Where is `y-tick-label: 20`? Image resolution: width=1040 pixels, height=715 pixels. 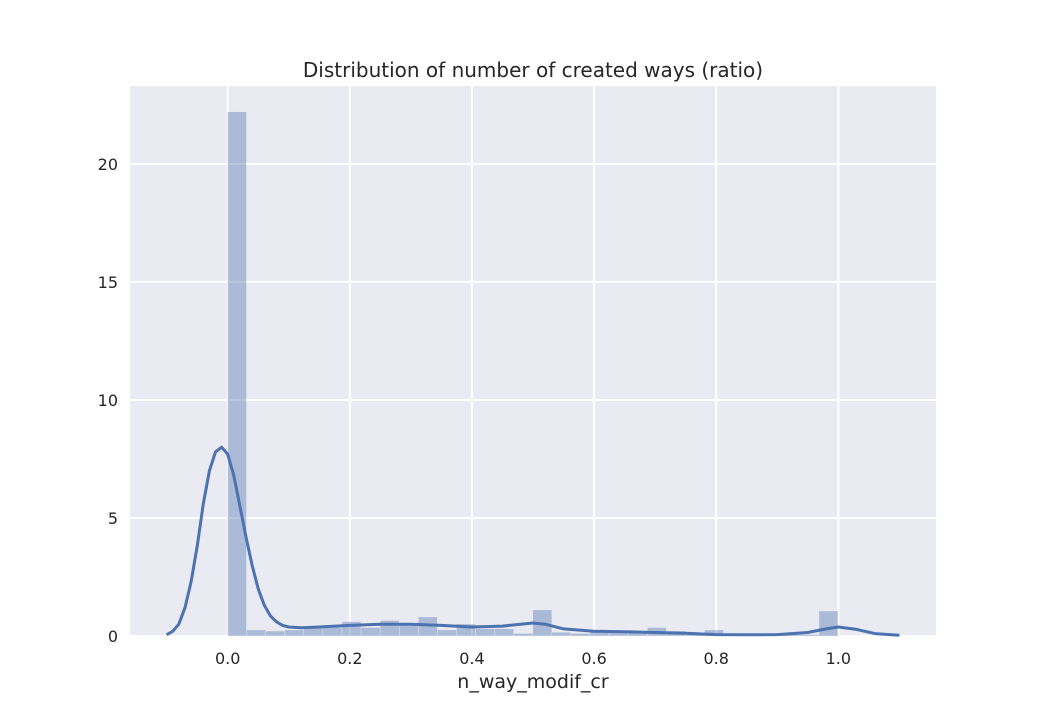
y-tick-label: 20 is located at coordinates (108, 164).